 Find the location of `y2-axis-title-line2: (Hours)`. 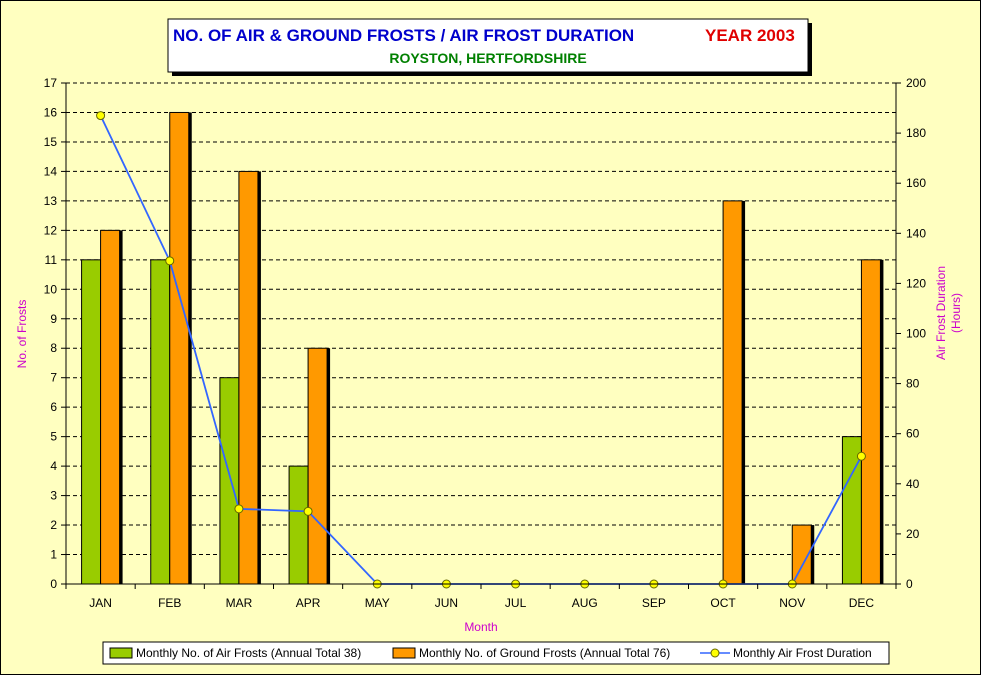

y2-axis-title-line2: (Hours) is located at coordinates (956, 313).